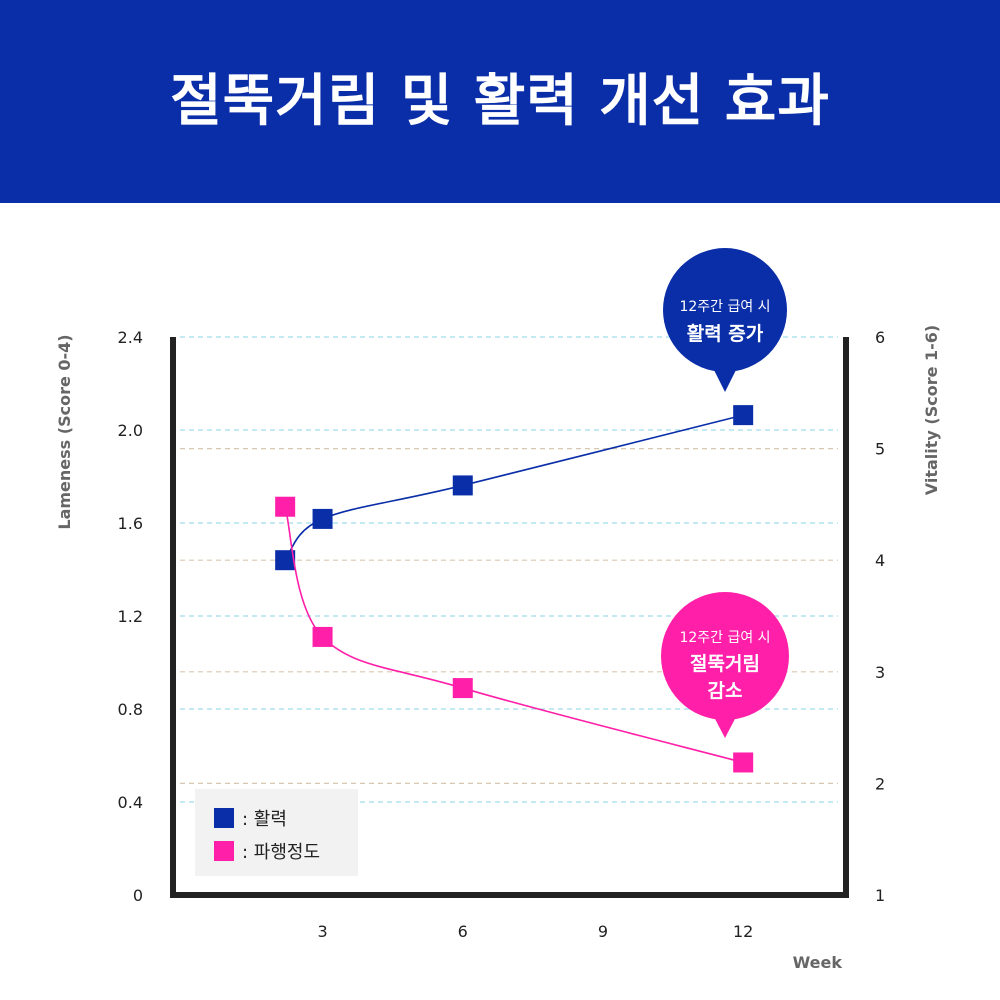  Describe the element at coordinates (818, 962) in the screenshot. I see `x-axis-title: Week` at that location.